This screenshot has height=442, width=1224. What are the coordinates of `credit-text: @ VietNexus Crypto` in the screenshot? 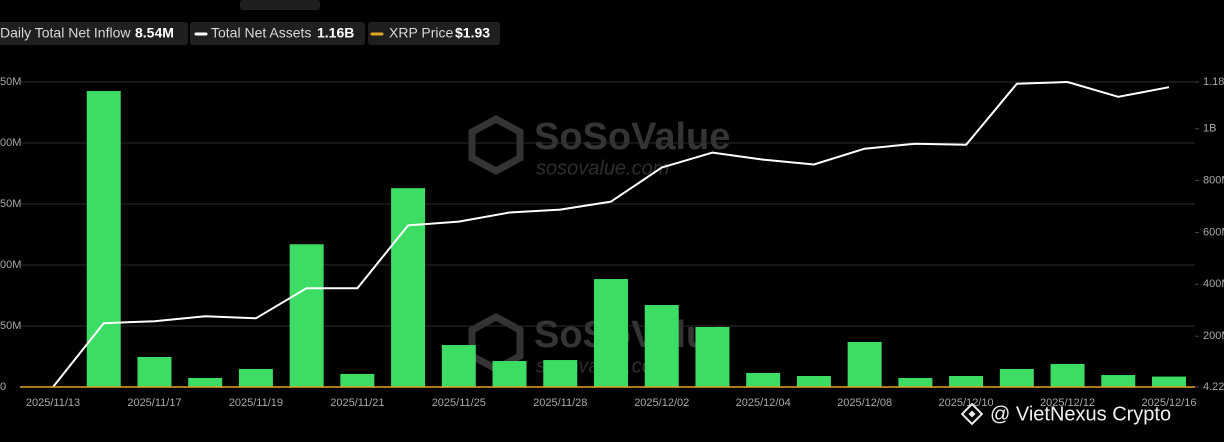 It's located at (1080, 414).